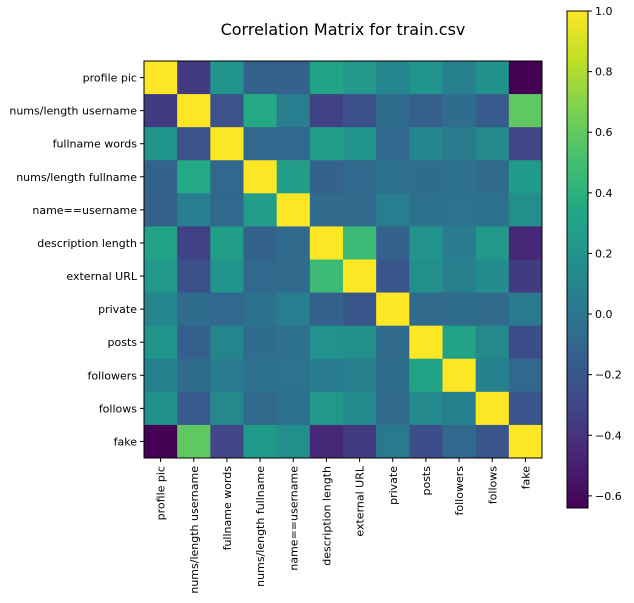  I want to click on y-tick-label: external URL, so click(101, 276).